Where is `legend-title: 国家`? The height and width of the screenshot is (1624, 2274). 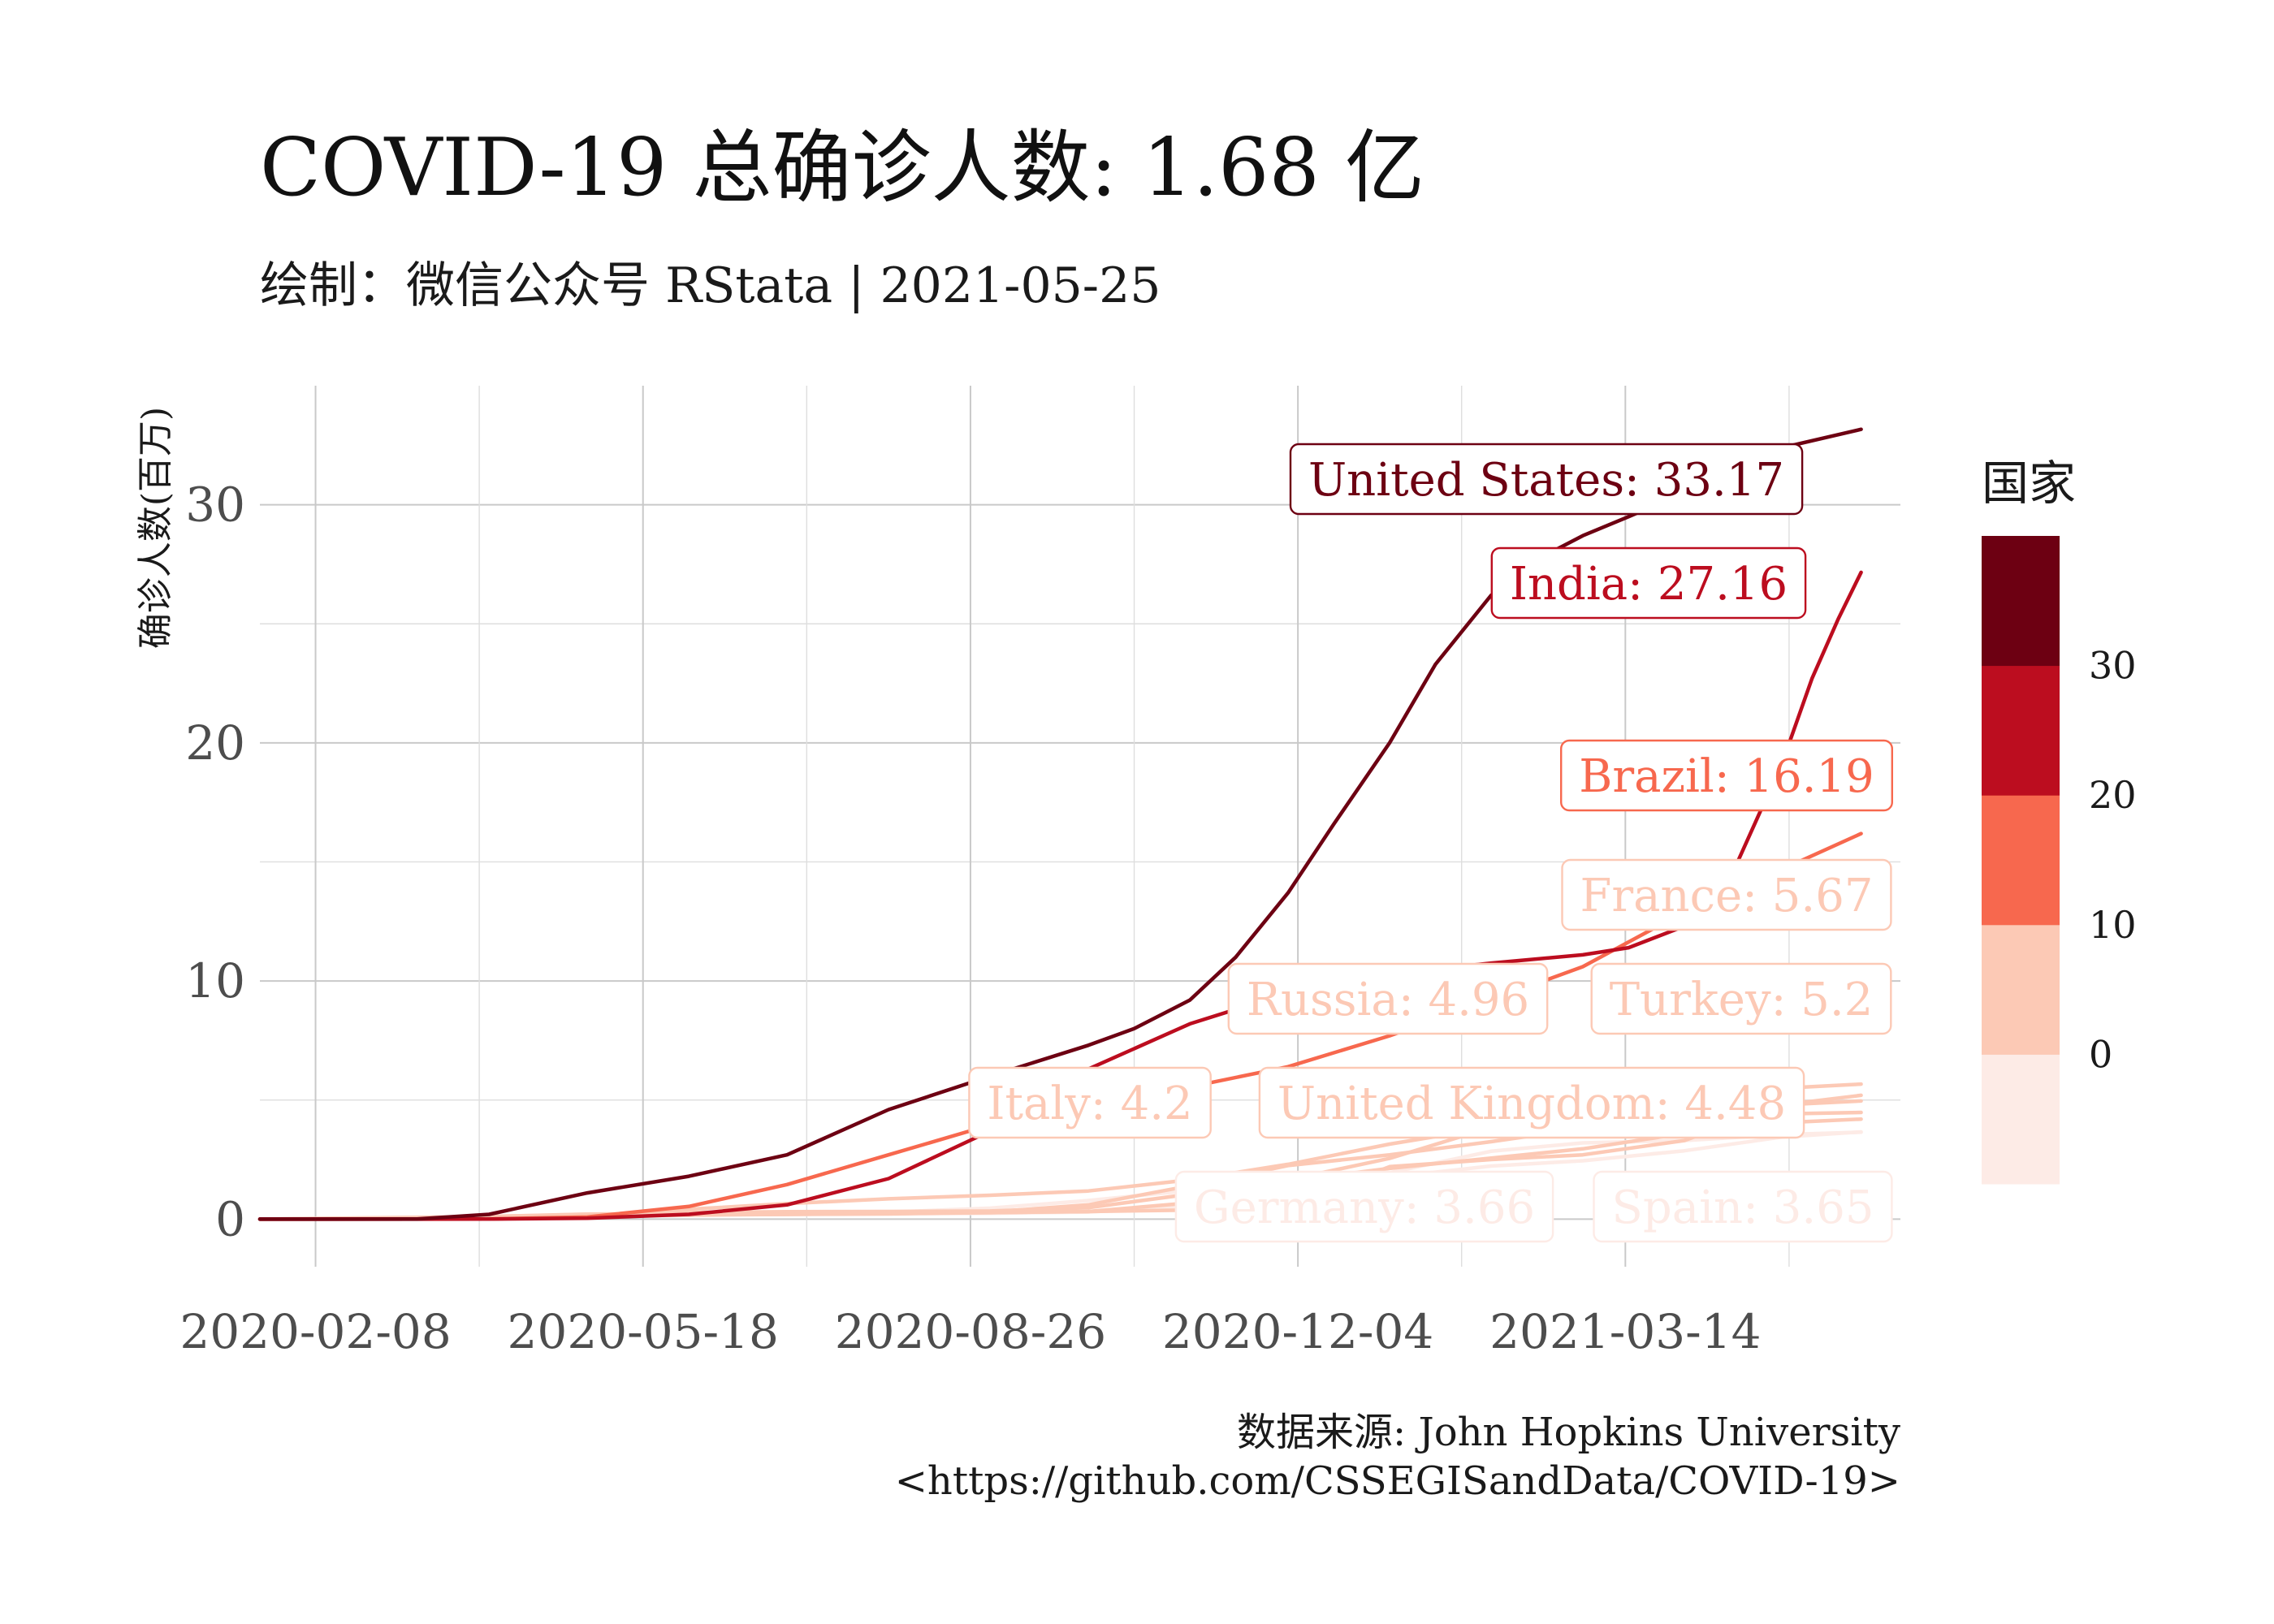 legend-title: 国家 is located at coordinates (2029, 484).